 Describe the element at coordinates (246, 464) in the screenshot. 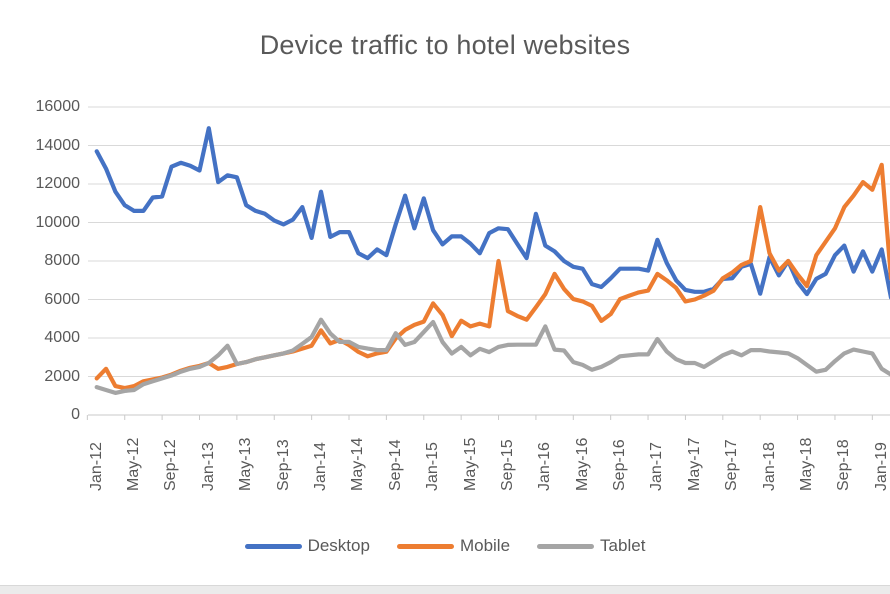

I see `x-axis-label: May-13` at that location.